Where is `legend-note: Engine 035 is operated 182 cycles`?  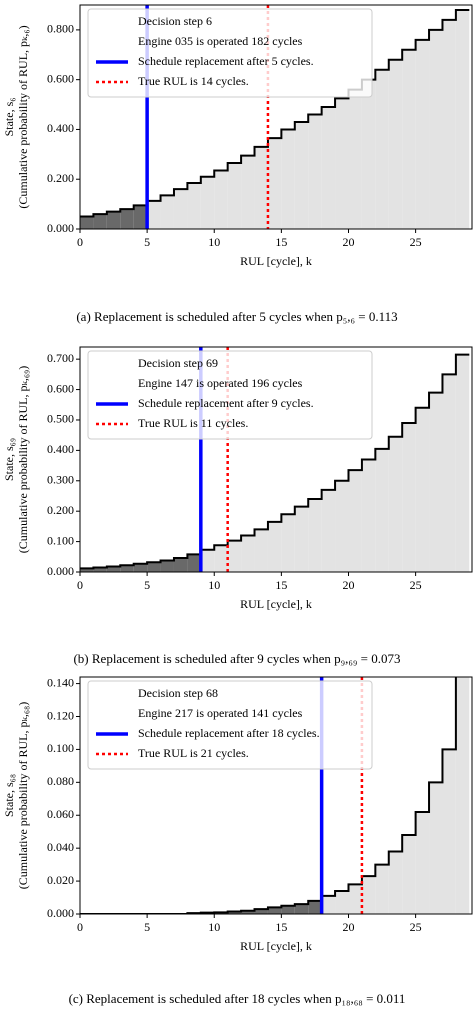
legend-note: Engine 035 is operated 182 cycles is located at coordinates (220, 41).